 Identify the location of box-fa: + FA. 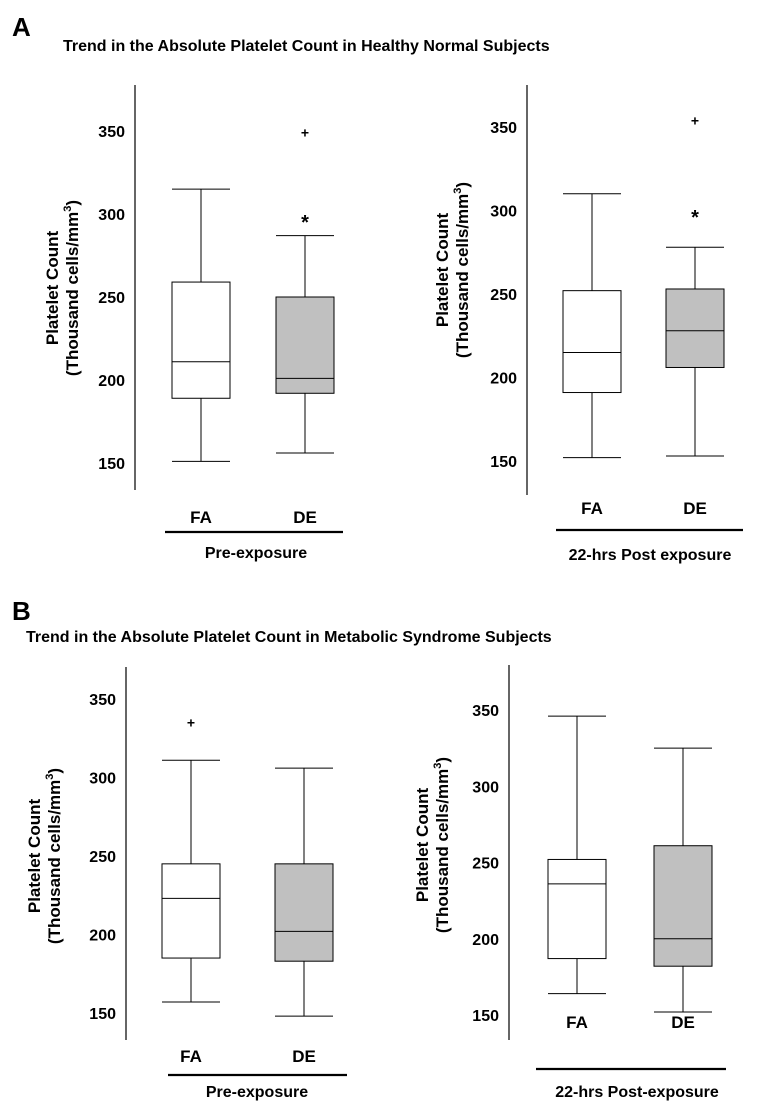
(191, 890).